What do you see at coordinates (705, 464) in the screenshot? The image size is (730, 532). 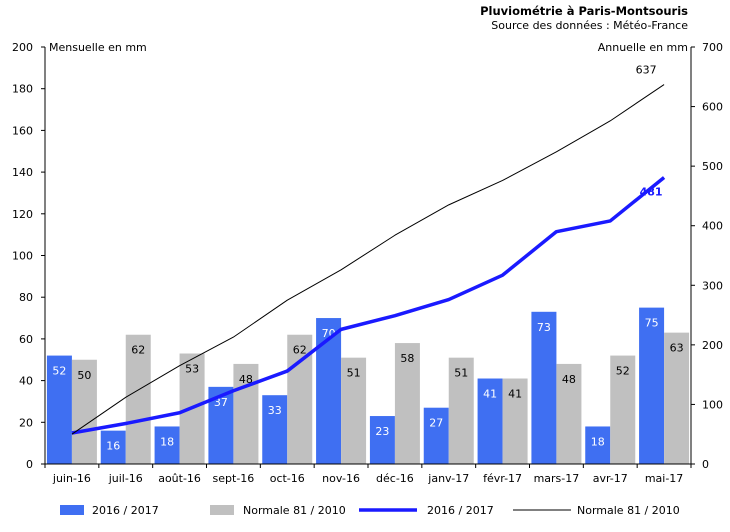 I see `y-tick-label-right: 0` at bounding box center [705, 464].